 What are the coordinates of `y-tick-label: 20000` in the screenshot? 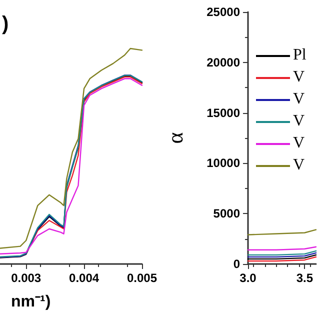 It's located at (223, 62).